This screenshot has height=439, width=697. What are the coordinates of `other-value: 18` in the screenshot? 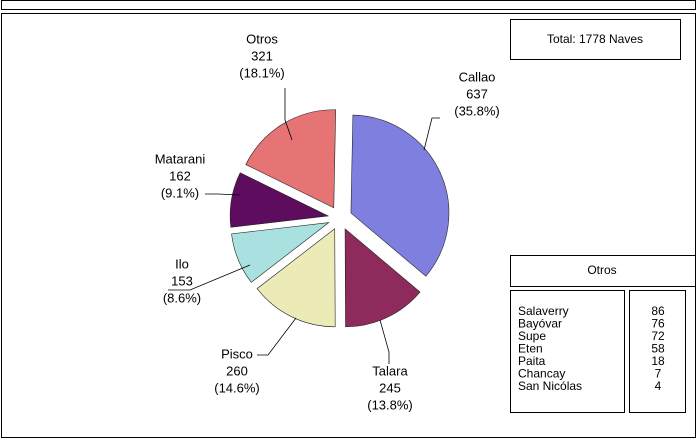 It's located at (658, 361).